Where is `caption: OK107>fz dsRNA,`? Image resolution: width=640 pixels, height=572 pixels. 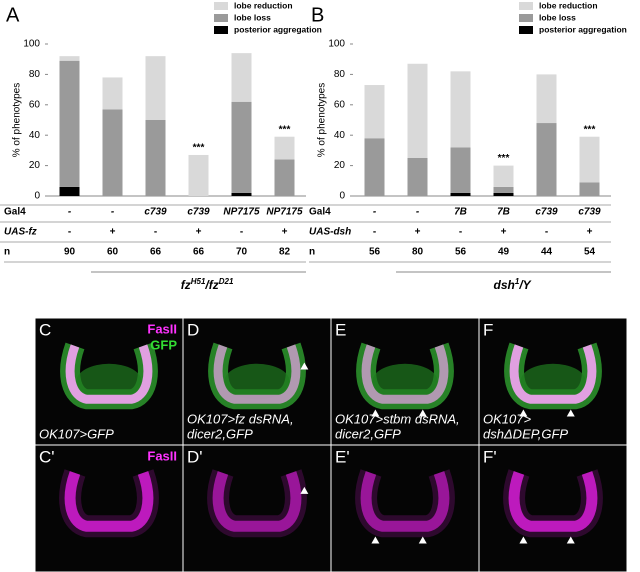 caption: OK107>fz dsRNA, is located at coordinates (240, 418).